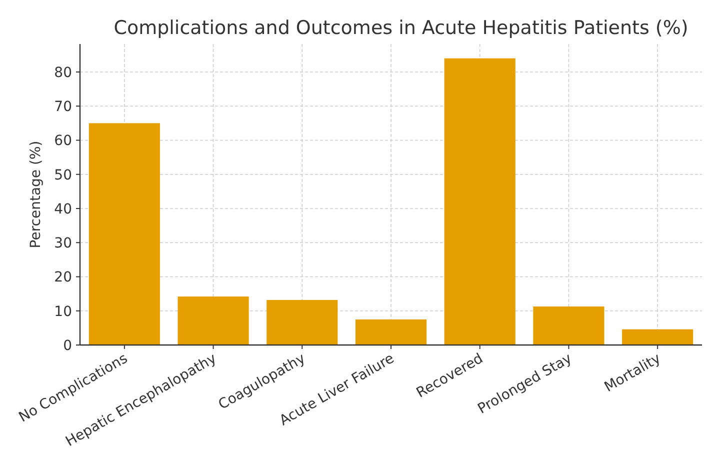  Describe the element at coordinates (63, 278) in the screenshot. I see `y-tick-label: 20` at that location.